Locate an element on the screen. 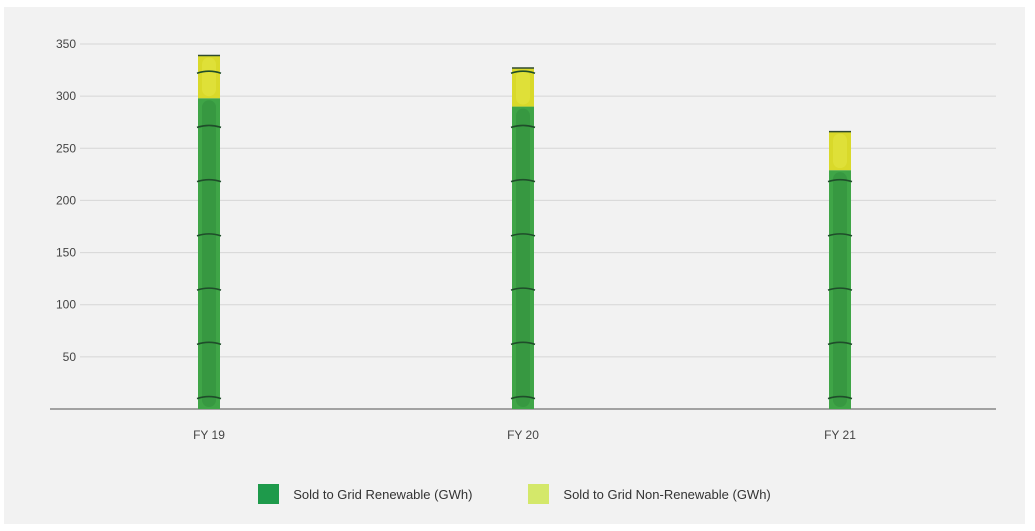 The height and width of the screenshot is (531, 1035). x-tick-label: FY 19 is located at coordinates (209, 435).